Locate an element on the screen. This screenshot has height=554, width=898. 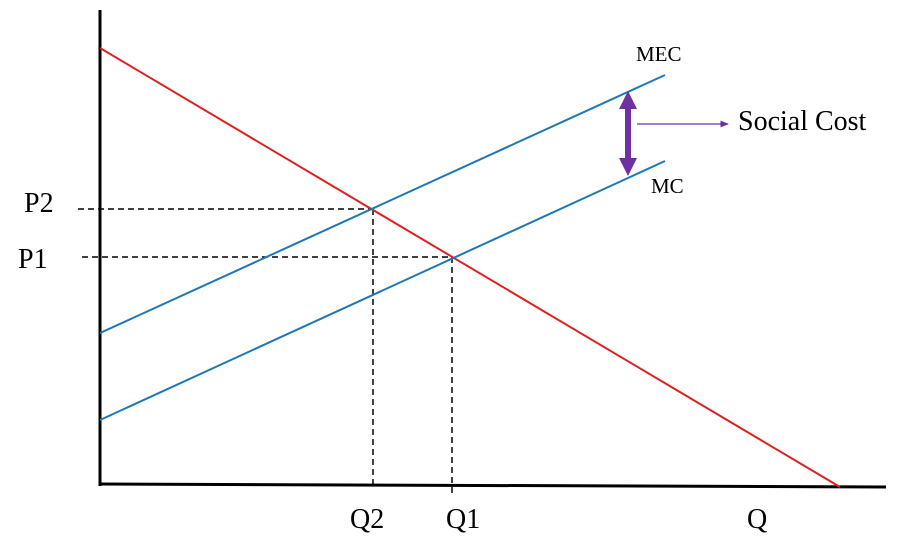
x-axis is located at coordinates (492, 485).